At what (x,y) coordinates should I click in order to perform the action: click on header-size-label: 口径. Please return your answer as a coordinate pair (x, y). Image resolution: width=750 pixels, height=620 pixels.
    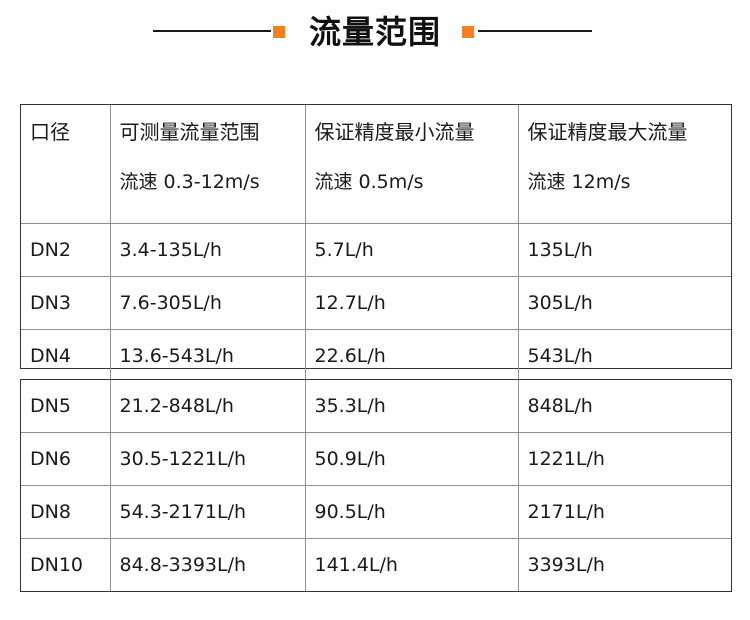
    Looking at the image, I should click on (50, 132).